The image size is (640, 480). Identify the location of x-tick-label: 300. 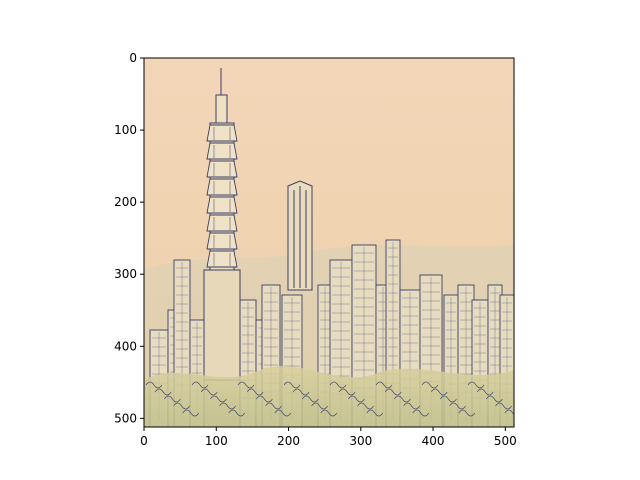
(360, 441).